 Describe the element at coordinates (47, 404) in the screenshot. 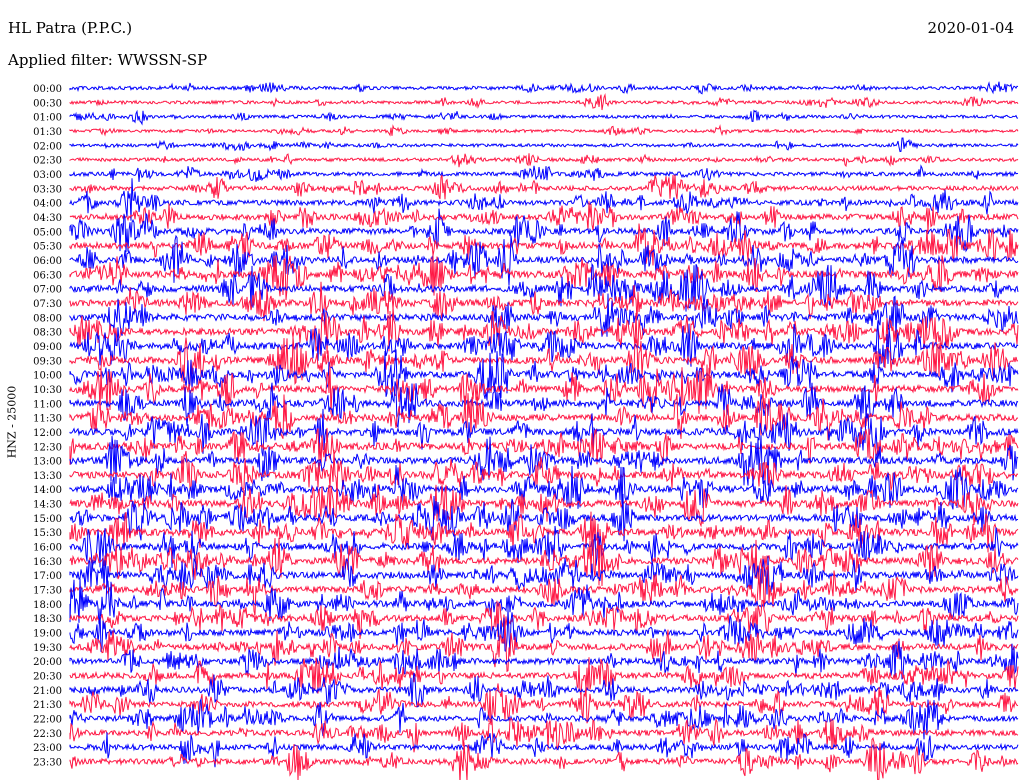

I see `time-label-1100: 11:00` at that location.